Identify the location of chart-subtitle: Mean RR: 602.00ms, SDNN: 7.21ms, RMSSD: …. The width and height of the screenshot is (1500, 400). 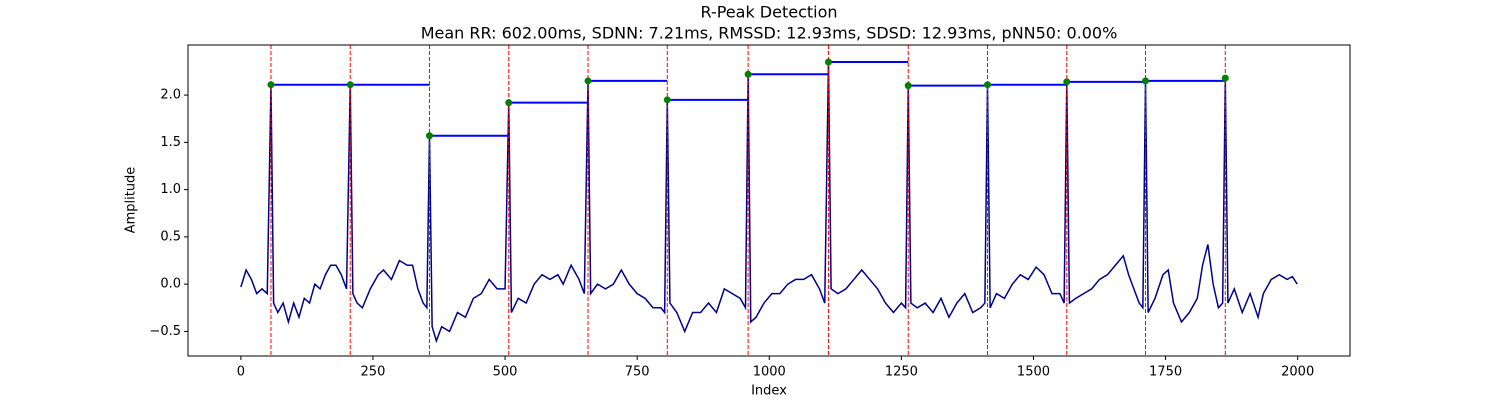
(769, 33).